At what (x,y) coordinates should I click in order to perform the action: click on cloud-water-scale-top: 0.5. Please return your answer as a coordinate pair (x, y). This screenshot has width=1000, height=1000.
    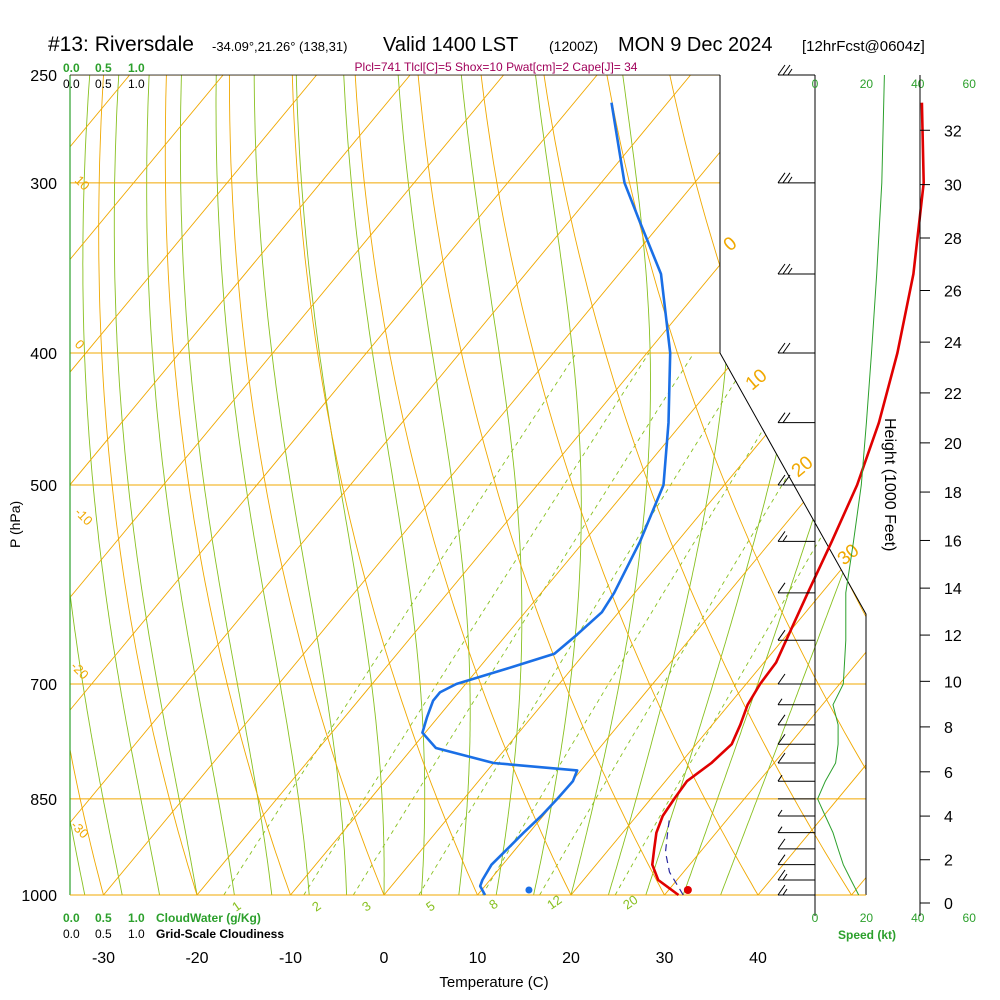
    Looking at the image, I should click on (103, 68).